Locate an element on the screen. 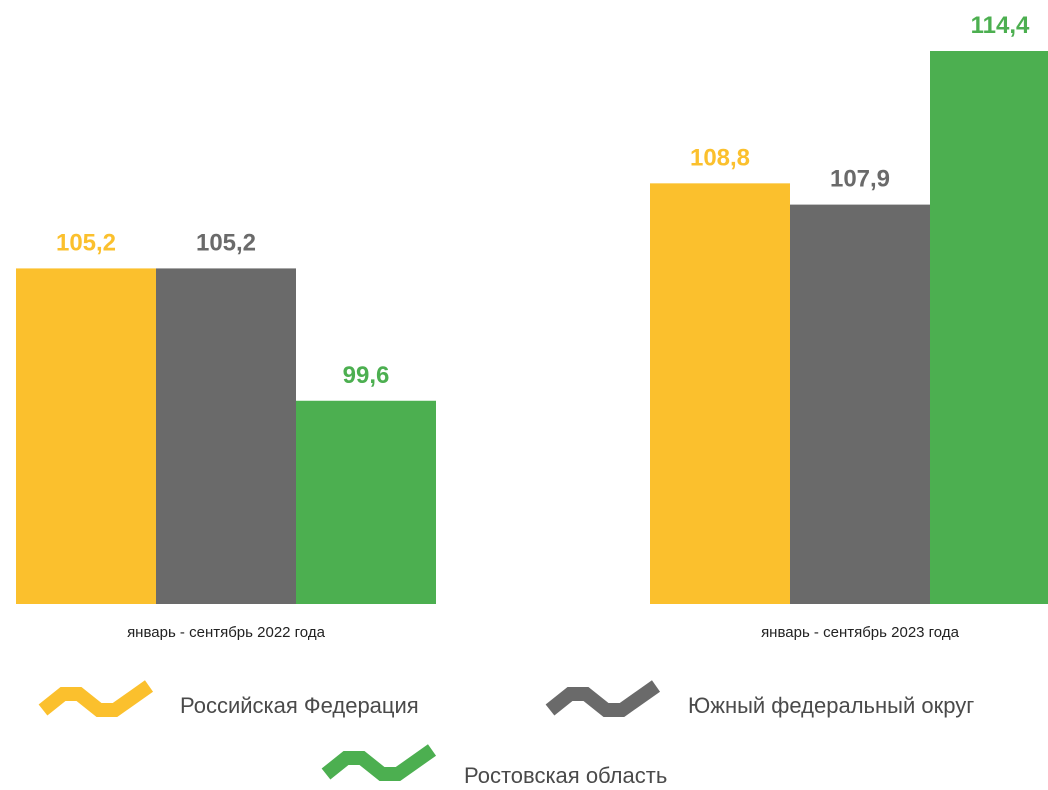 The width and height of the screenshot is (1048, 790). data-label-1-3: 99,6 is located at coordinates (366, 375).